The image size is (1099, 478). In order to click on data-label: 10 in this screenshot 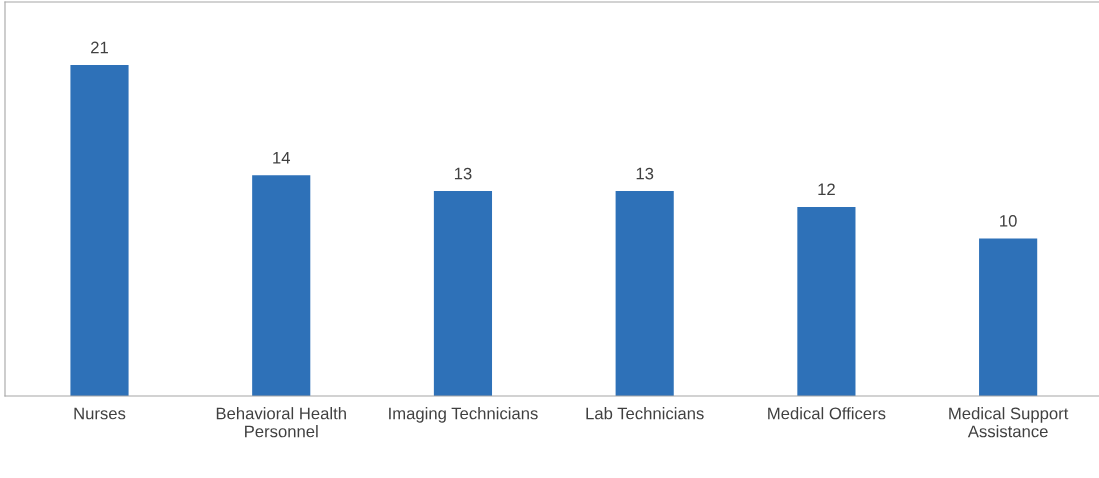, I will do `click(1008, 220)`.